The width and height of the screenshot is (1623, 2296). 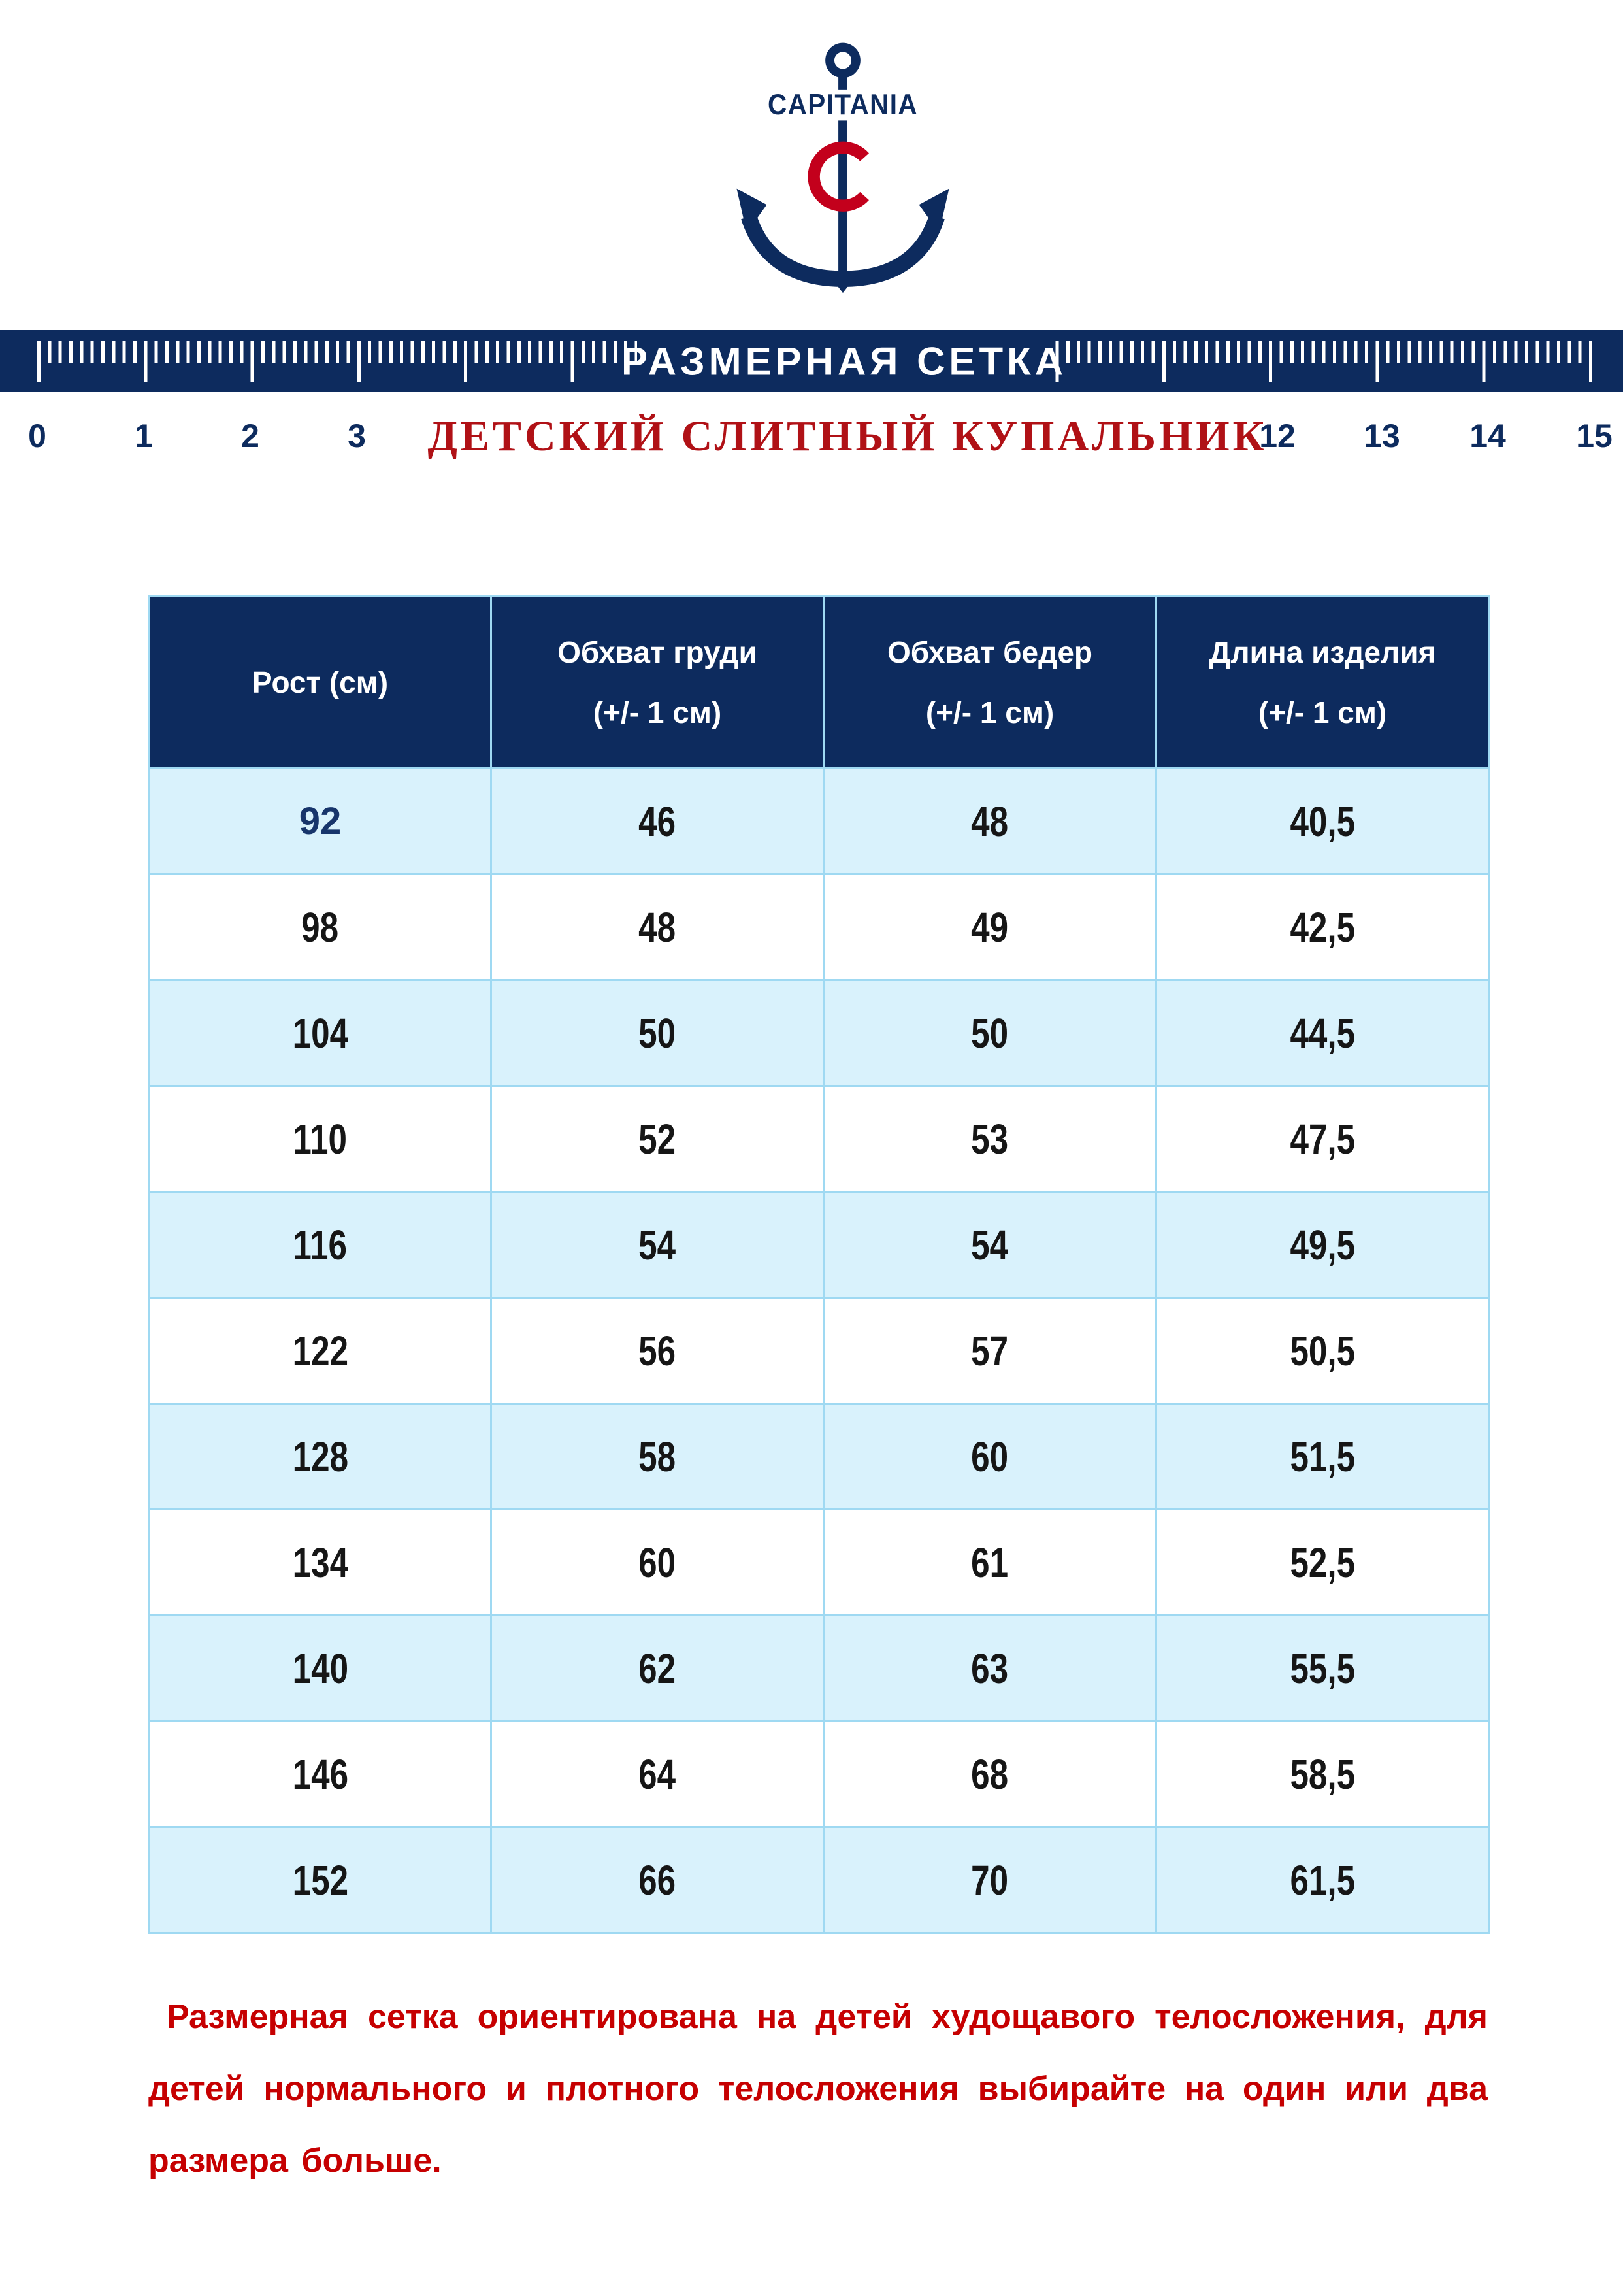 I want to click on cell-height: 92, so click(x=320, y=821).